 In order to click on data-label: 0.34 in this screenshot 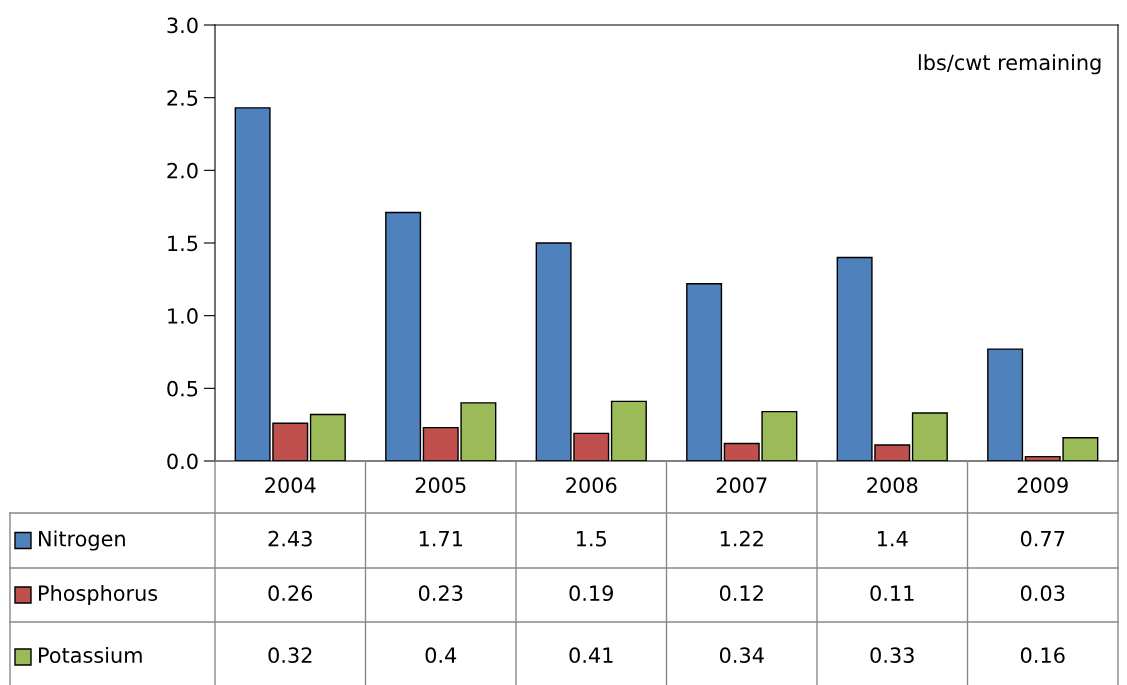, I will do `click(741, 655)`.